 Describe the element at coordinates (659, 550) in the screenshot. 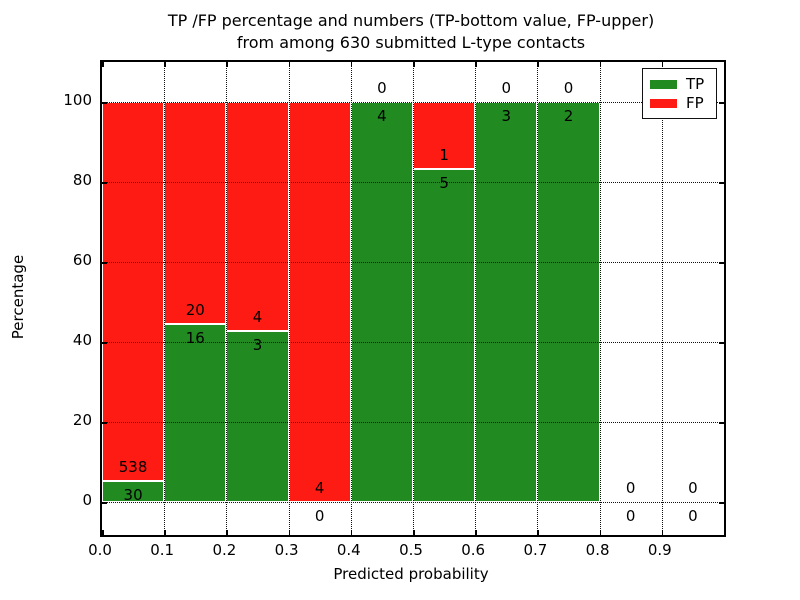

I see `x-tick-label: 0.9` at that location.